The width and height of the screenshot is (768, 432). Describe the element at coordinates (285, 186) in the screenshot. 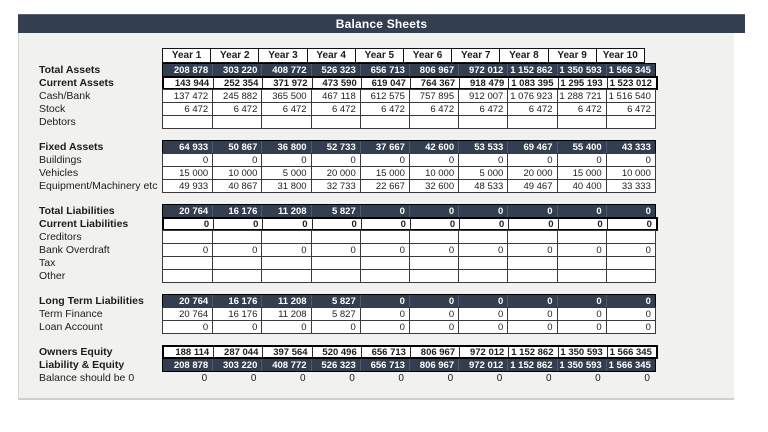

I see `value-cell: 31 800` at that location.